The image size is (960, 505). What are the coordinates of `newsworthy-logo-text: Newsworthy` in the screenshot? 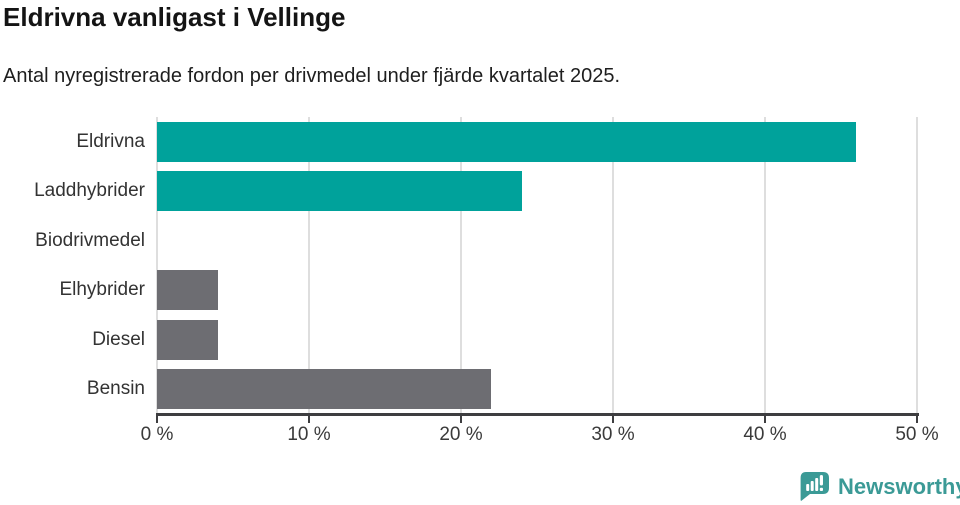 It's located at (899, 486).